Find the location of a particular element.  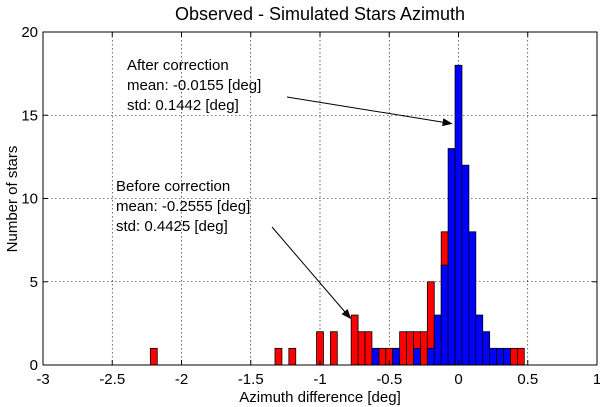

y-tick-label: 5 is located at coordinates (34, 282).